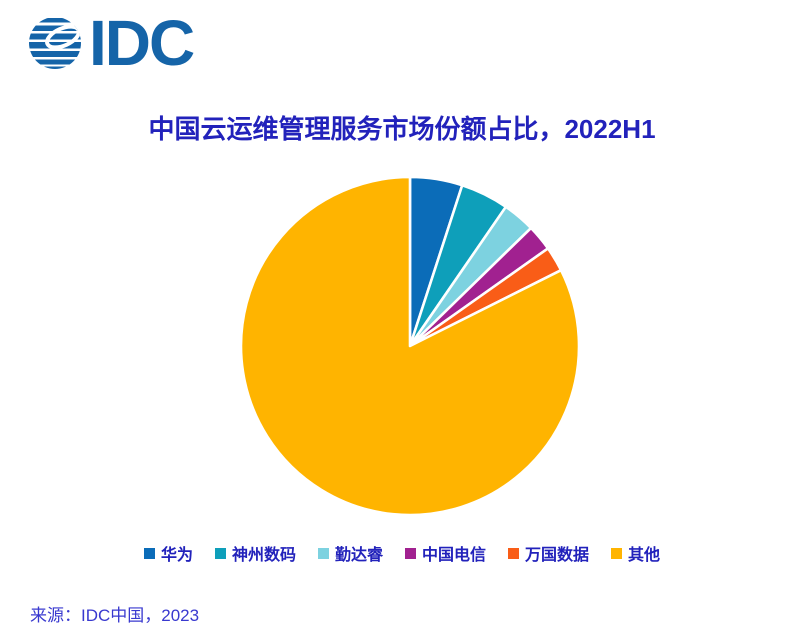 The width and height of the screenshot is (804, 632). Describe the element at coordinates (115, 615) in the screenshot. I see `source-note: 来源：IDC中国，2023` at that location.